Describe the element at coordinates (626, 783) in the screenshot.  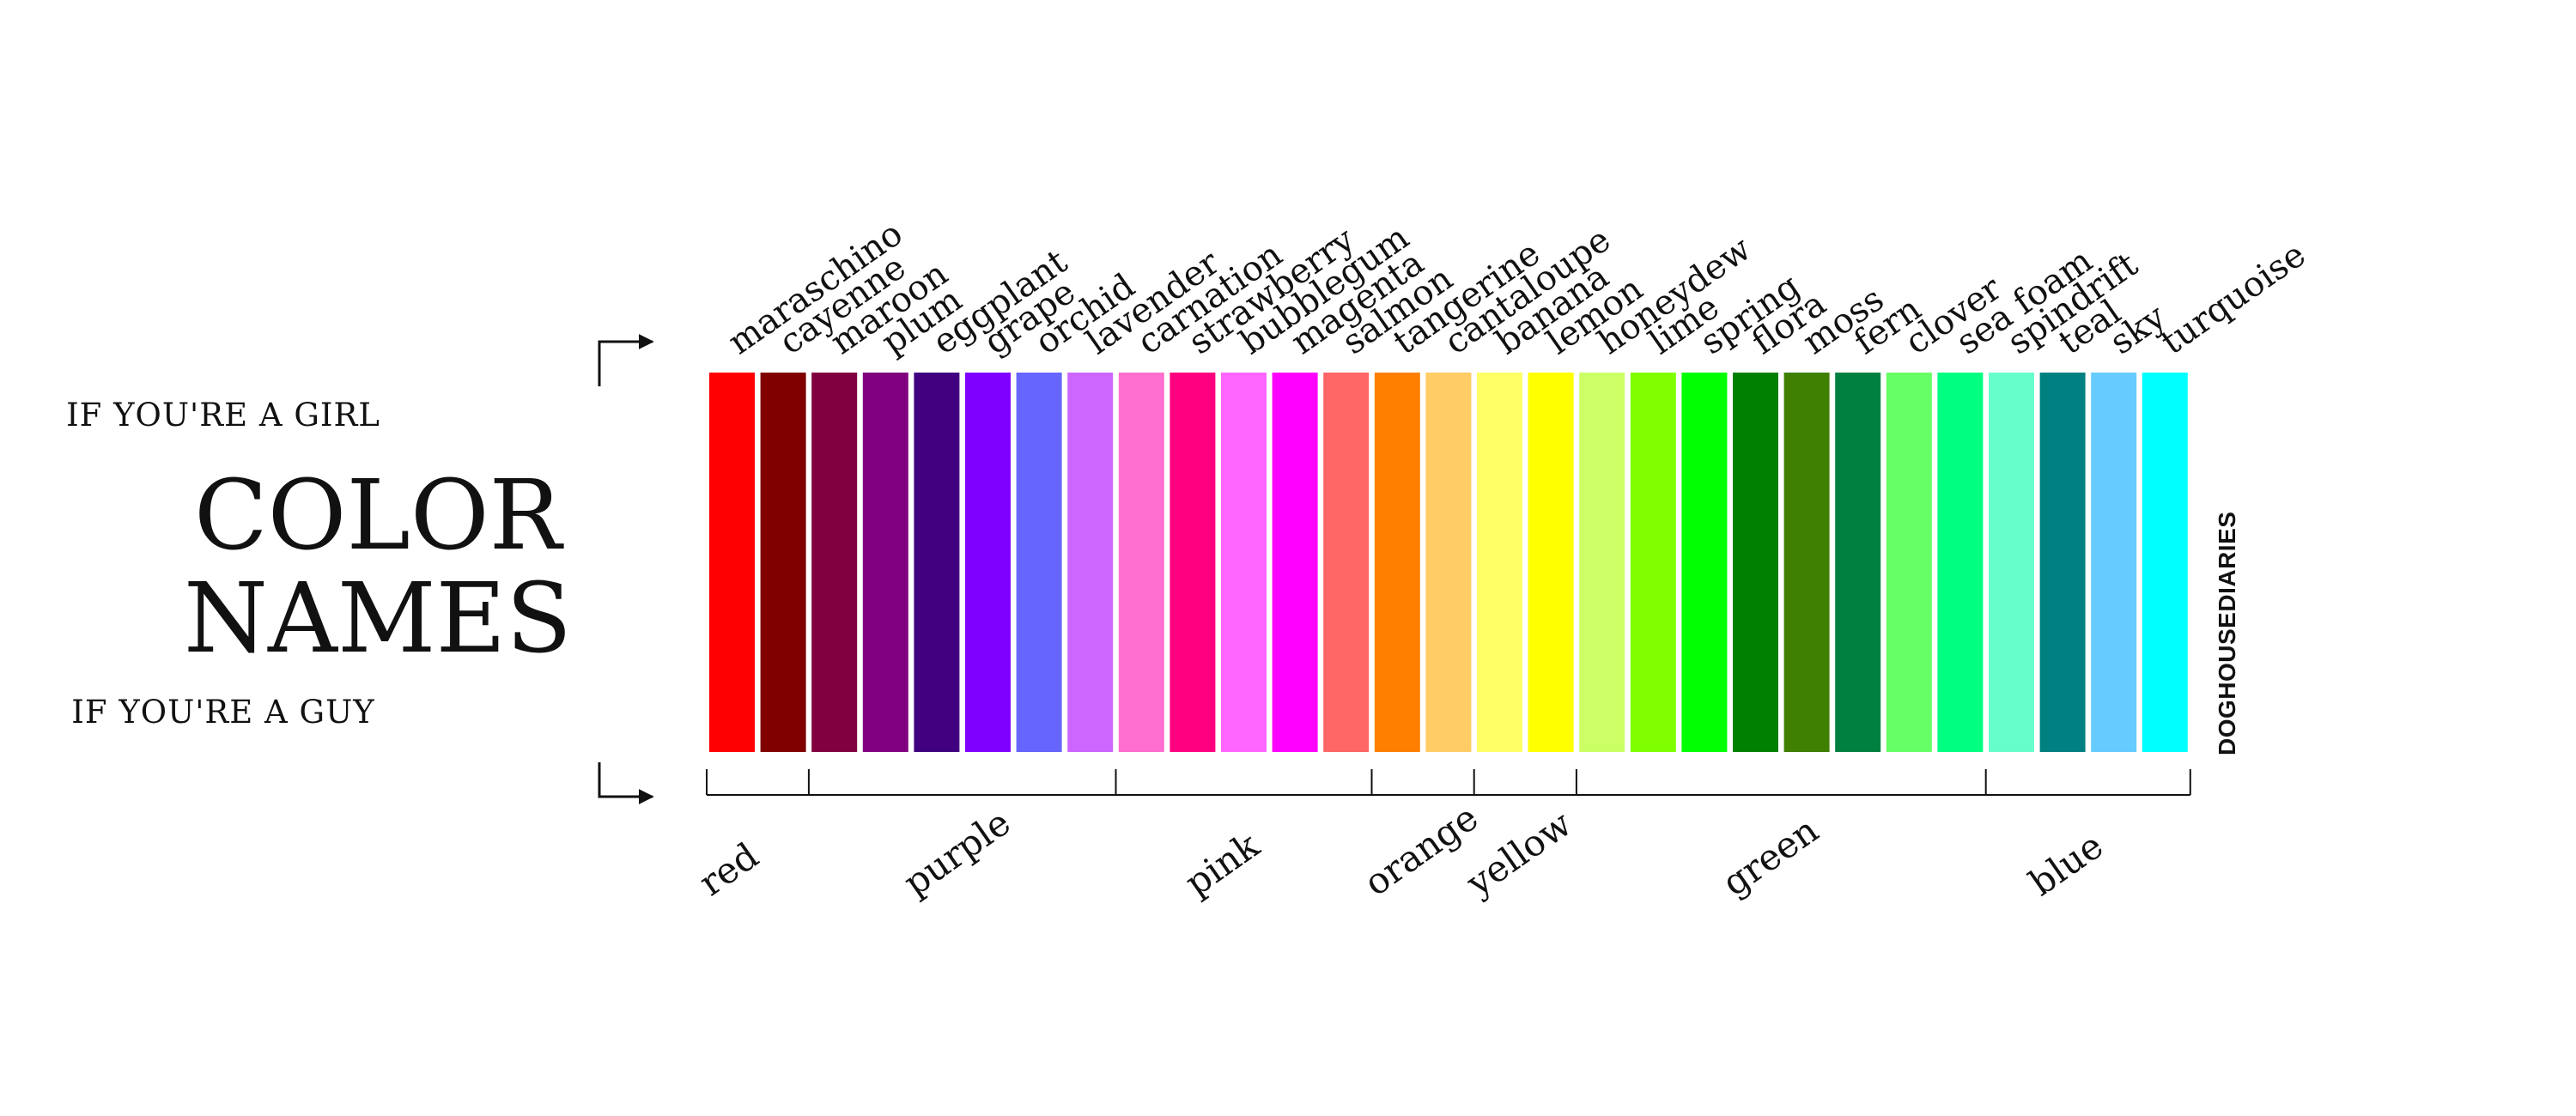
I see `guy-arrow-icon` at that location.